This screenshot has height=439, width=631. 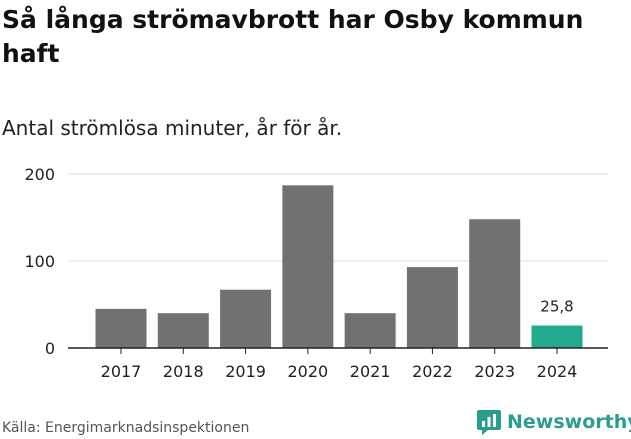 I want to click on source-note: Källa: Energimarknadsinspektionen, so click(x=126, y=428).